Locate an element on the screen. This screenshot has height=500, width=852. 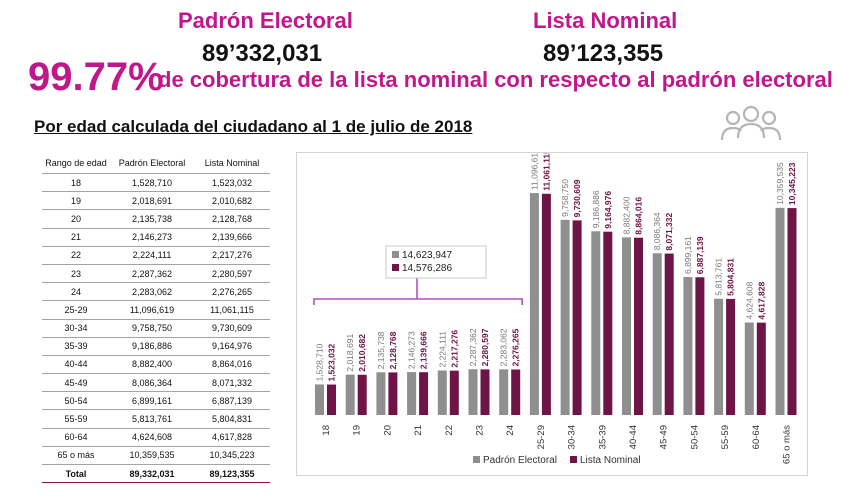
table-cell-age: 23 is located at coordinates (76, 274).